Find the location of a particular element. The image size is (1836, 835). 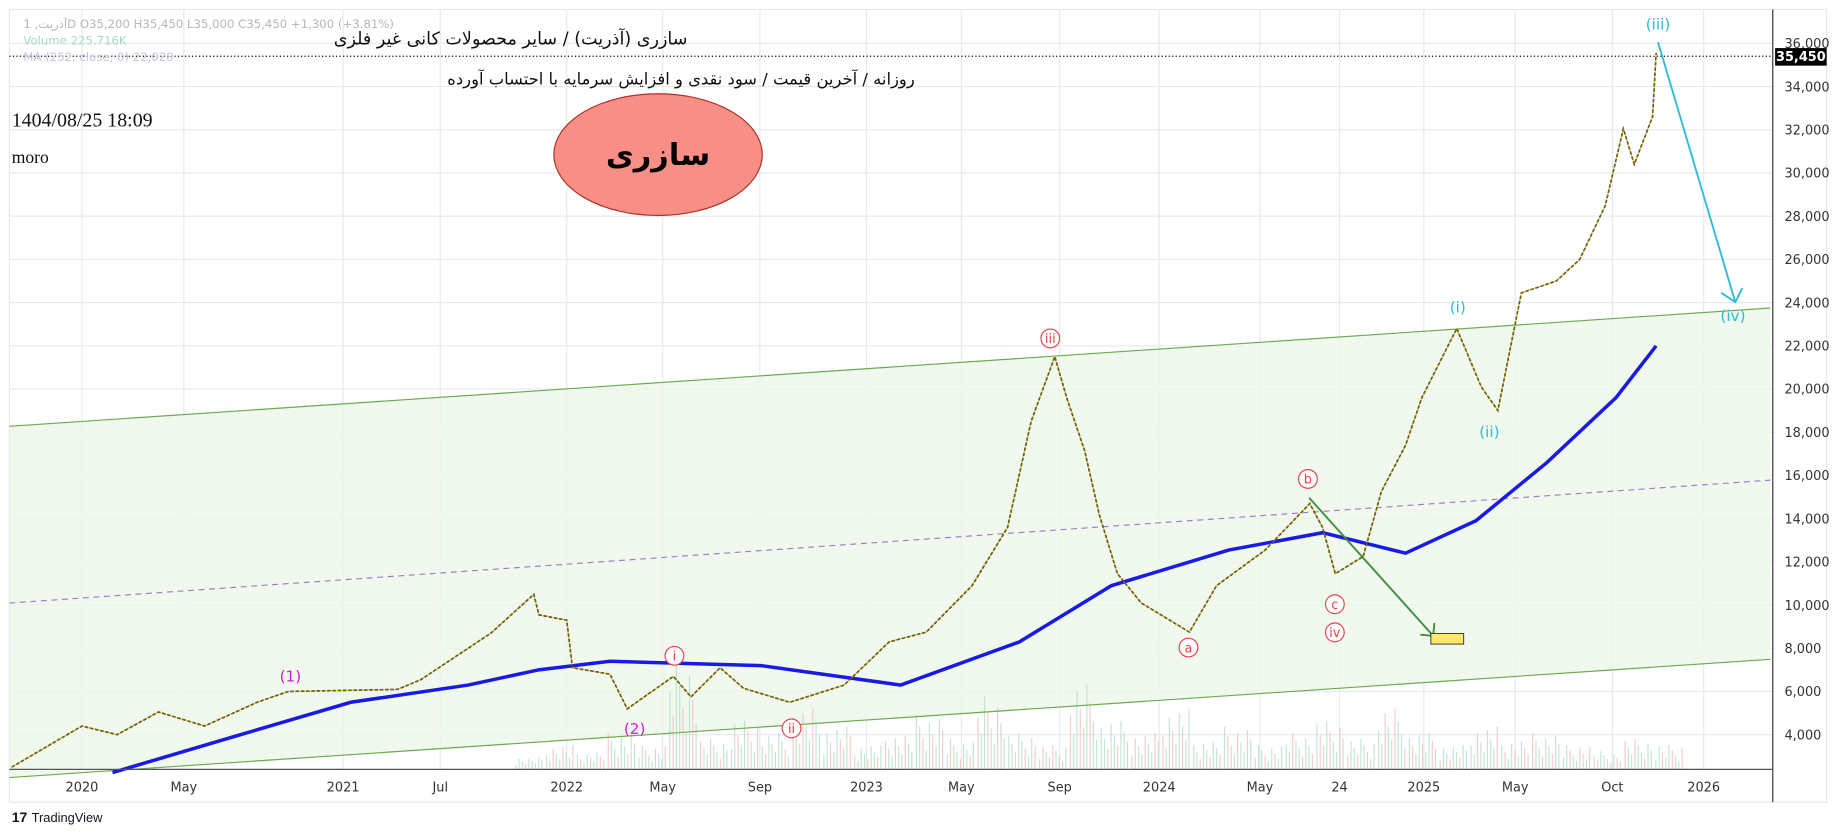

wave-label-1: (1) is located at coordinates (291, 677).